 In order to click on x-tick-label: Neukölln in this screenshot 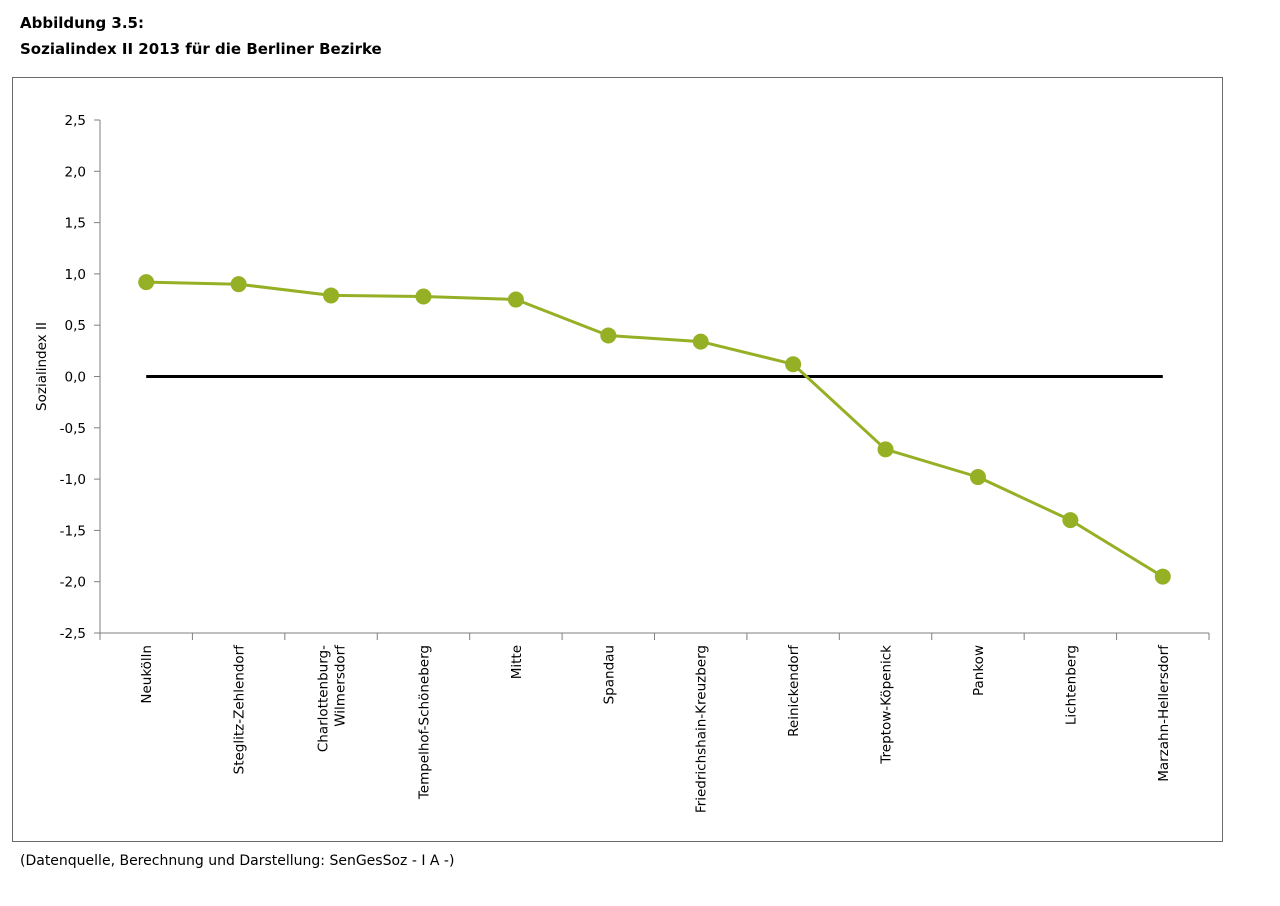, I will do `click(147, 674)`.